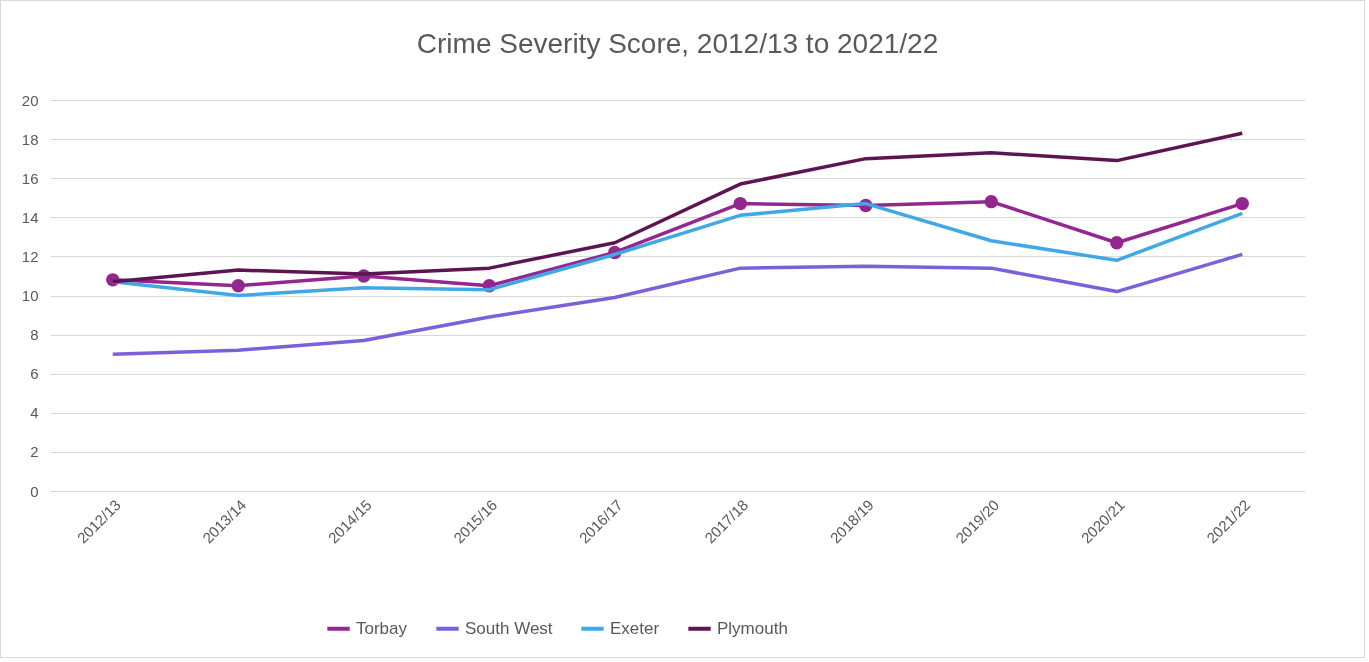 This screenshot has width=1369, height=662. Describe the element at coordinates (34, 374) in the screenshot. I see `y-tick-label: 6` at that location.